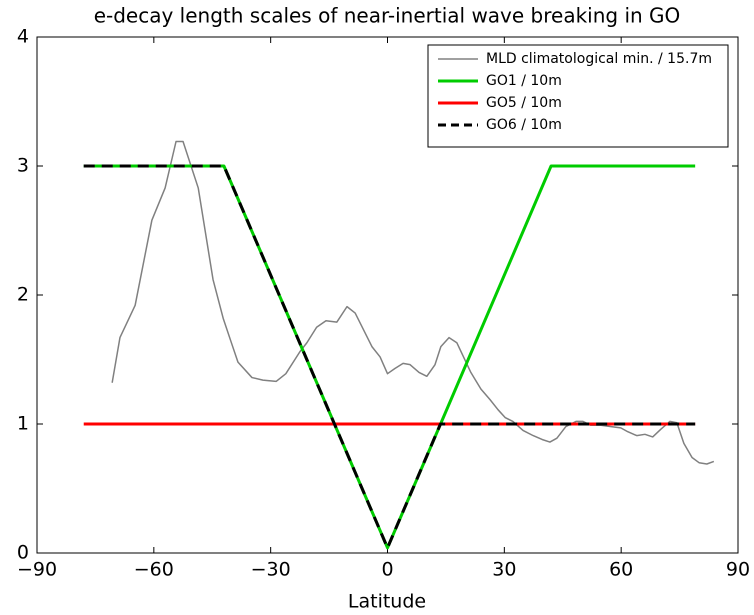  I want to click on x-tick-label: 90, so click(738, 570).